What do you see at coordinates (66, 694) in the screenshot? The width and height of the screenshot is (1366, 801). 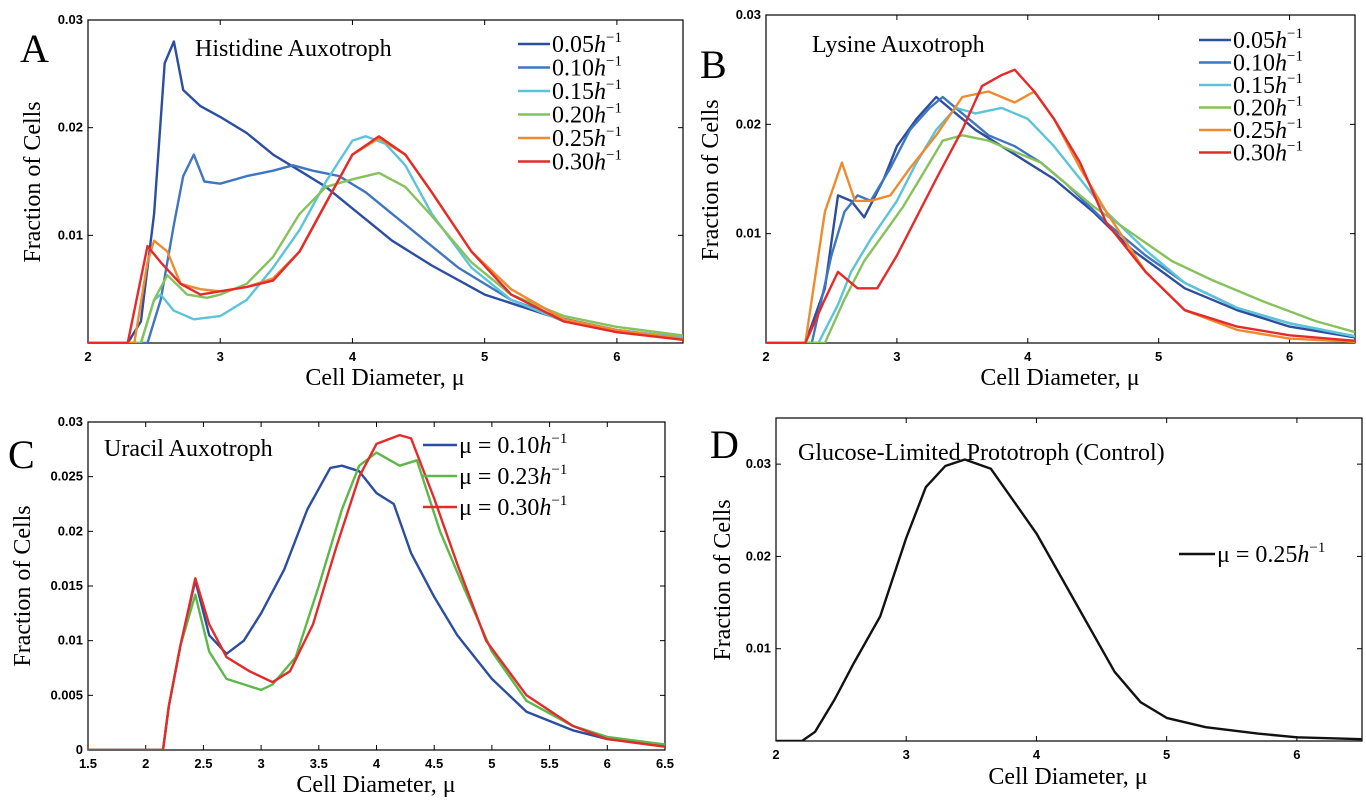 I see `y-tick-label: 0.005` at bounding box center [66, 694].